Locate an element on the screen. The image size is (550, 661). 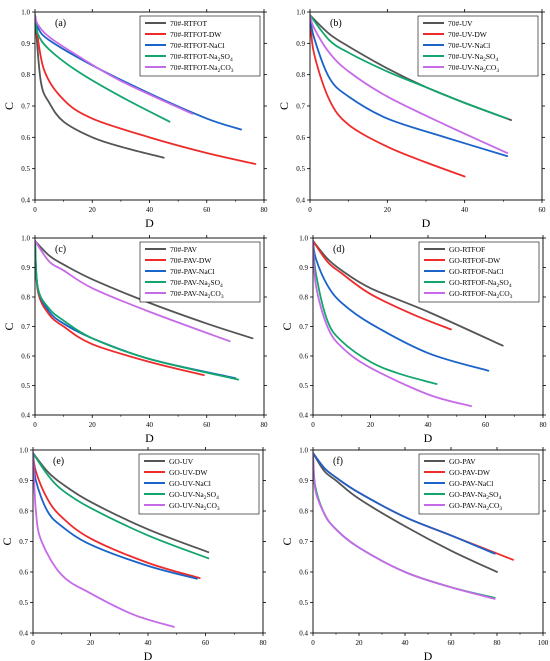
legend-label: 70#-PAV-Na2SO4 is located at coordinates (196, 283).